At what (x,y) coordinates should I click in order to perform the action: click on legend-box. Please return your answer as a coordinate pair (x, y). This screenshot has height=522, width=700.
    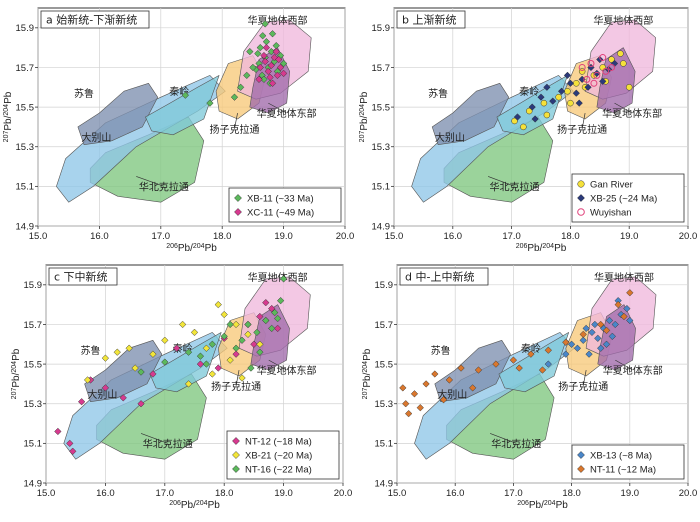
    Looking at the image, I should click on (285, 205).